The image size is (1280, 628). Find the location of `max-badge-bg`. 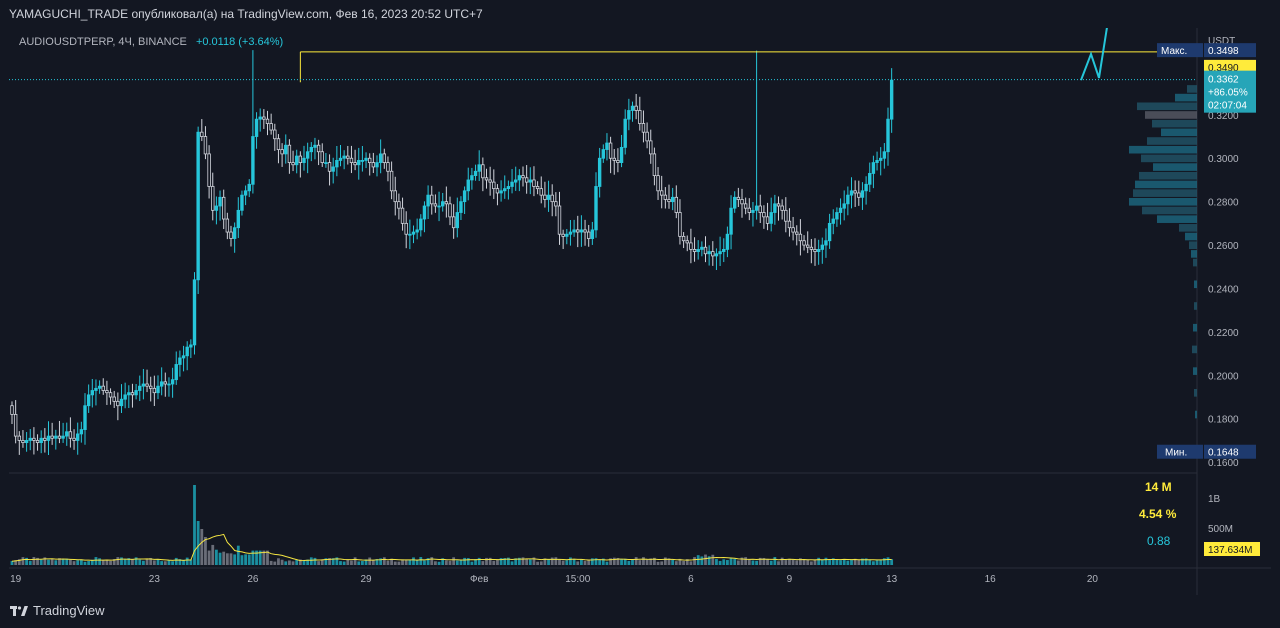

max-badge-bg is located at coordinates (1180, 50).